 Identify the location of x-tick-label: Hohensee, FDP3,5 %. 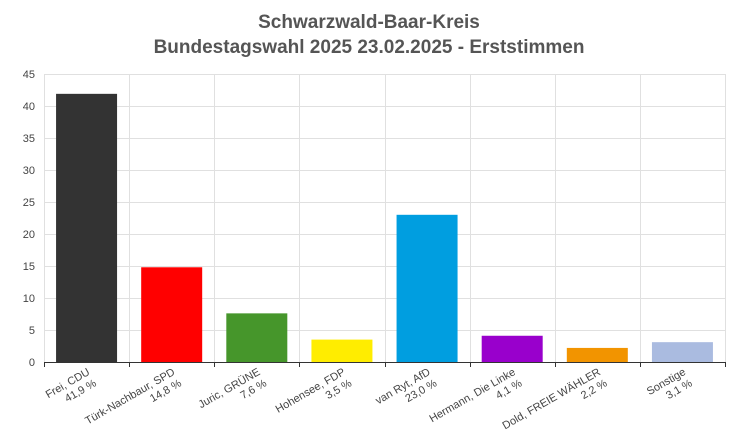
(314, 396).